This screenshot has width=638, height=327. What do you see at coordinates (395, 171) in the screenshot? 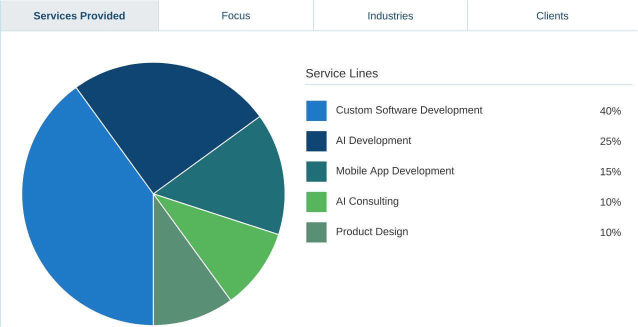
I see `legend-label: Mobile App Development` at bounding box center [395, 171].